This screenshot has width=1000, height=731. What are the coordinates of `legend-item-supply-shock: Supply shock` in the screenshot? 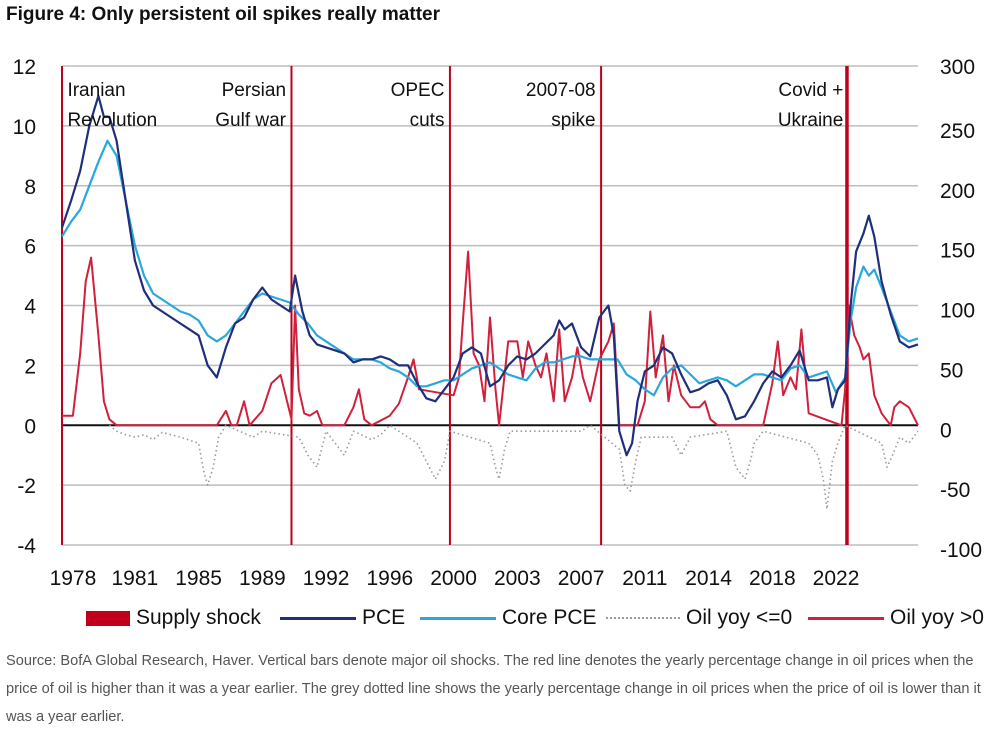 It's located at (173, 618).